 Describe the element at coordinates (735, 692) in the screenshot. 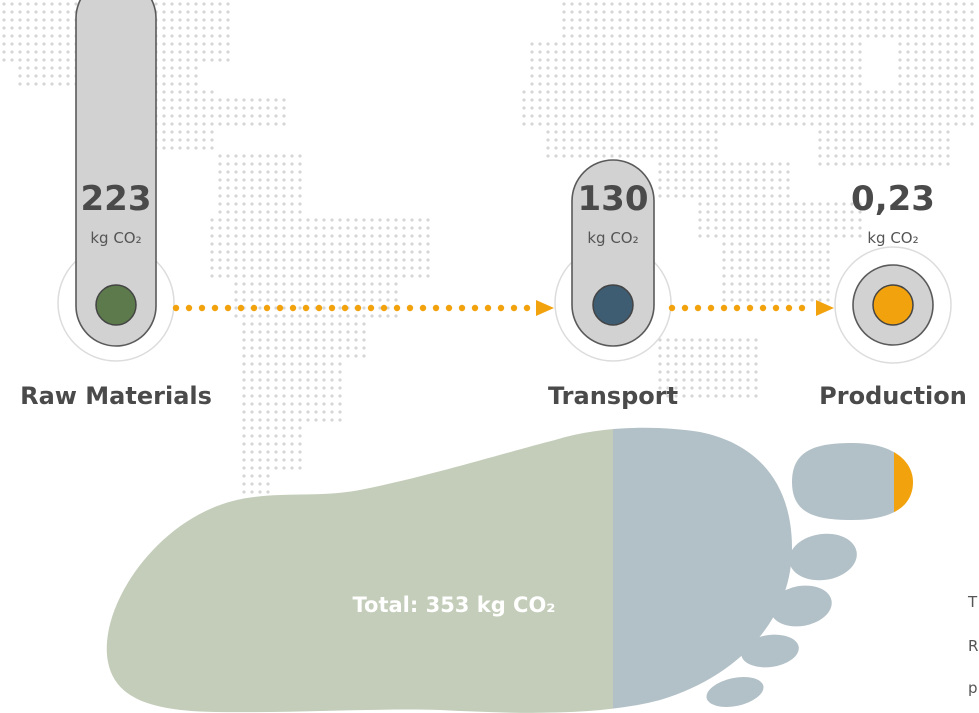

I see `footprint-toe` at that location.